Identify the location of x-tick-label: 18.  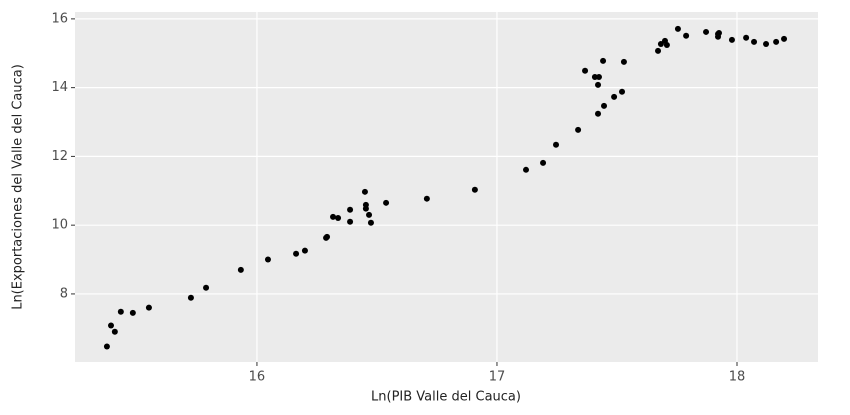
(737, 377).